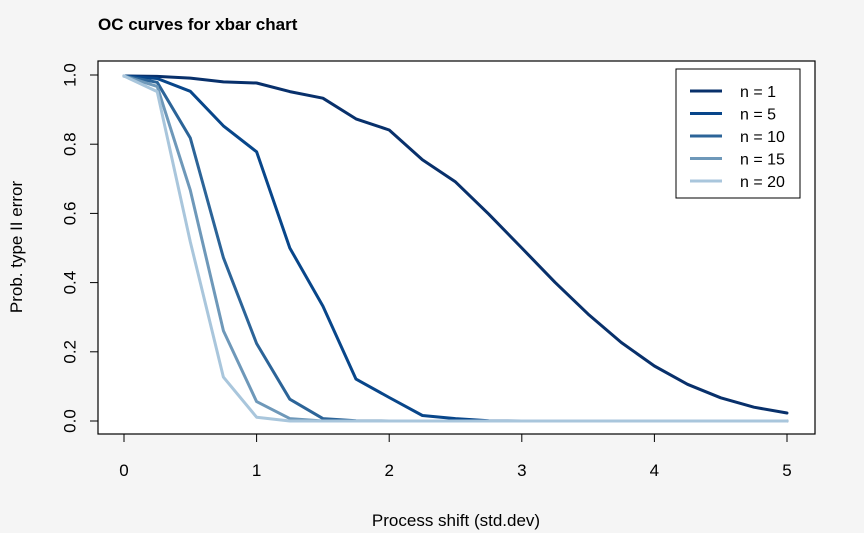  Describe the element at coordinates (16, 247) in the screenshot. I see `y-axis-label: Prob. type II error` at that location.